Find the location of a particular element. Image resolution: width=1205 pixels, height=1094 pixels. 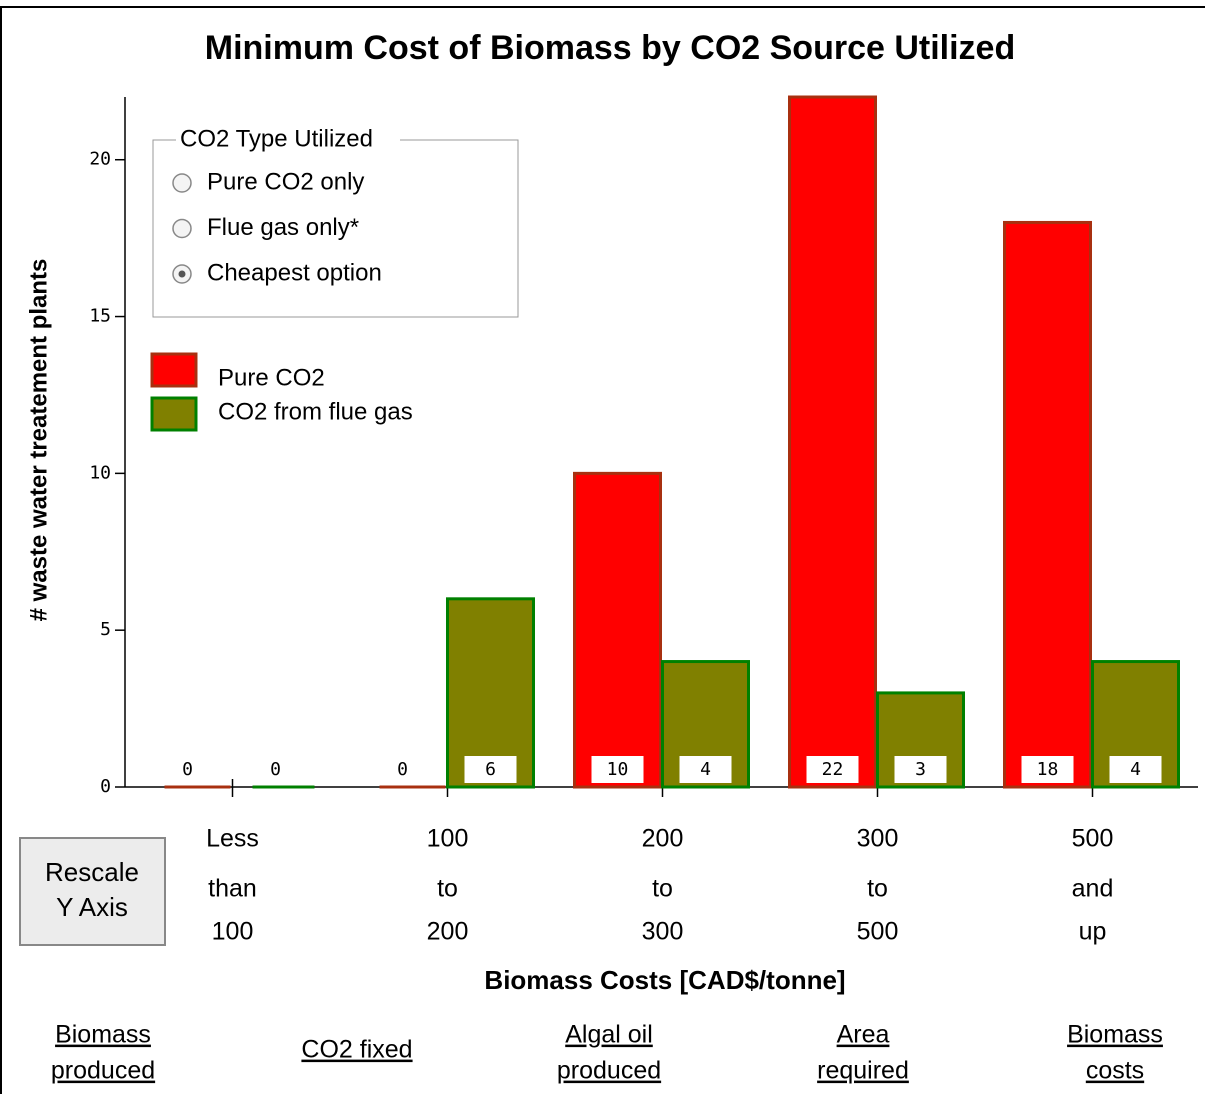

value-label: 18 is located at coordinates (1048, 769).